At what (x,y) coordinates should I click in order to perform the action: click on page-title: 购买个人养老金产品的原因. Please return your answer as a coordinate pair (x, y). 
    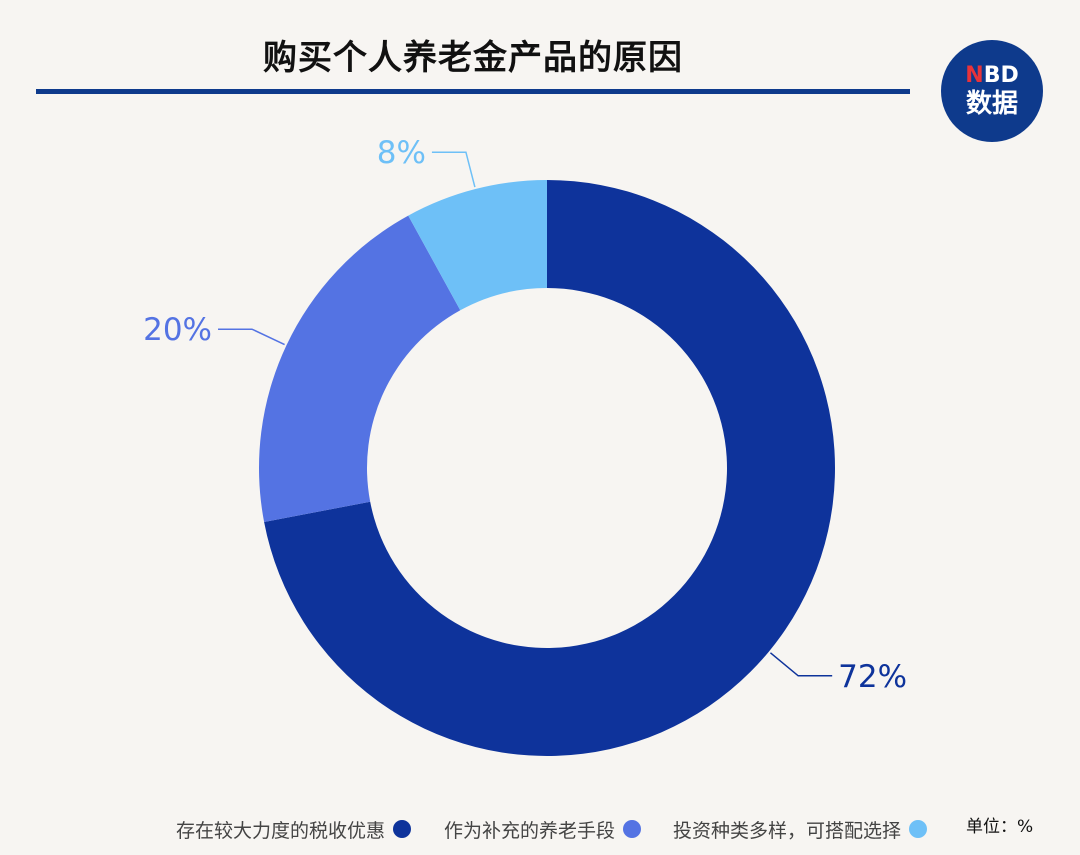
    Looking at the image, I should click on (473, 58).